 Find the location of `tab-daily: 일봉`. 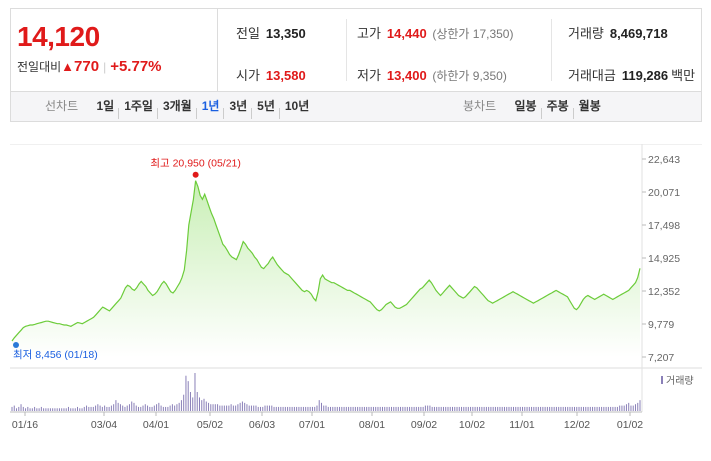

tab-daily: 일봉 is located at coordinates (525, 106).